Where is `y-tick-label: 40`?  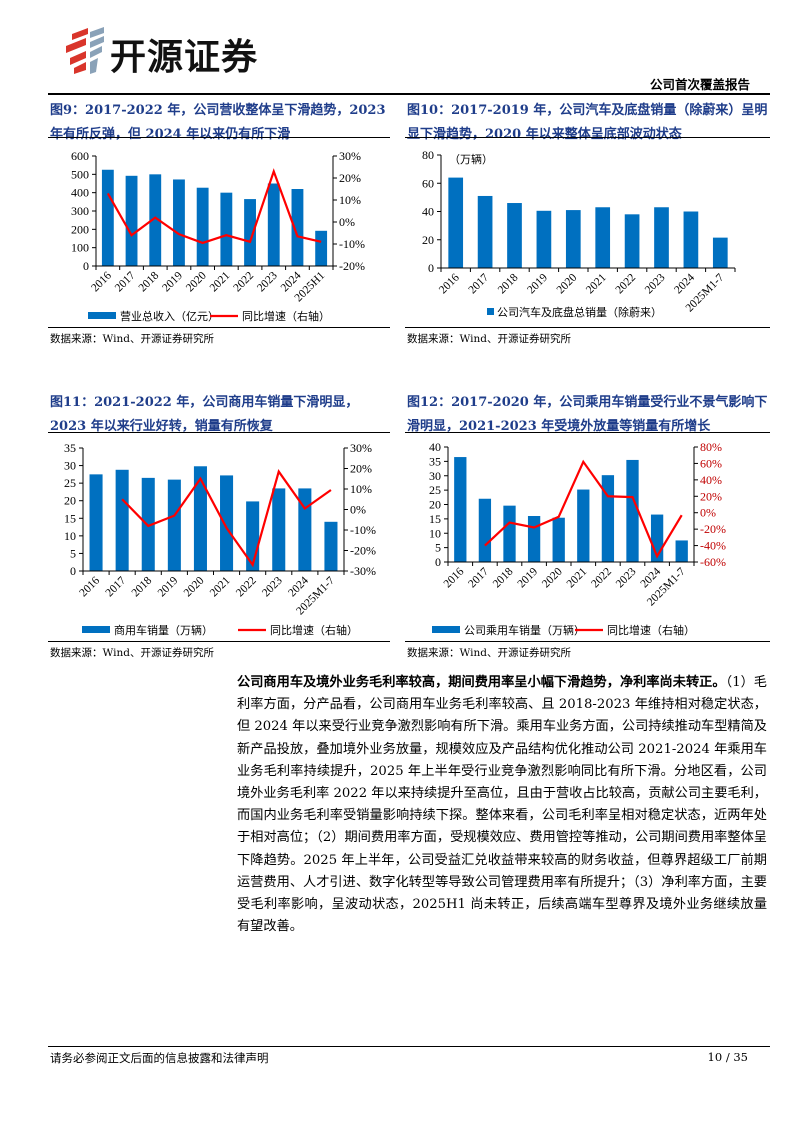 y-tick-label: 40 is located at coordinates (435, 447).